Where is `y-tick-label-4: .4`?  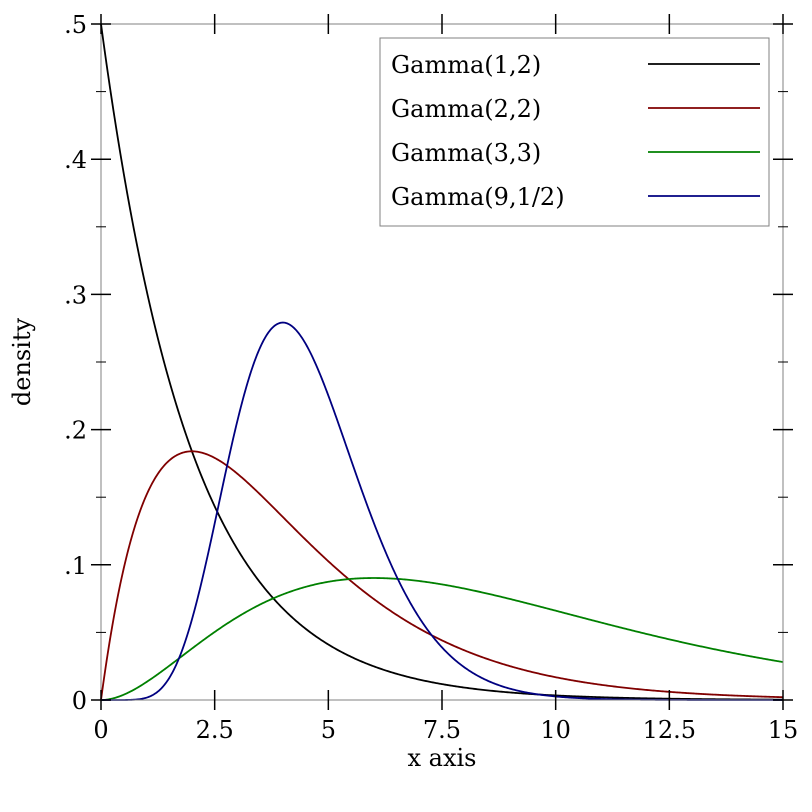
y-tick-label-4: .4 is located at coordinates (75, 160).